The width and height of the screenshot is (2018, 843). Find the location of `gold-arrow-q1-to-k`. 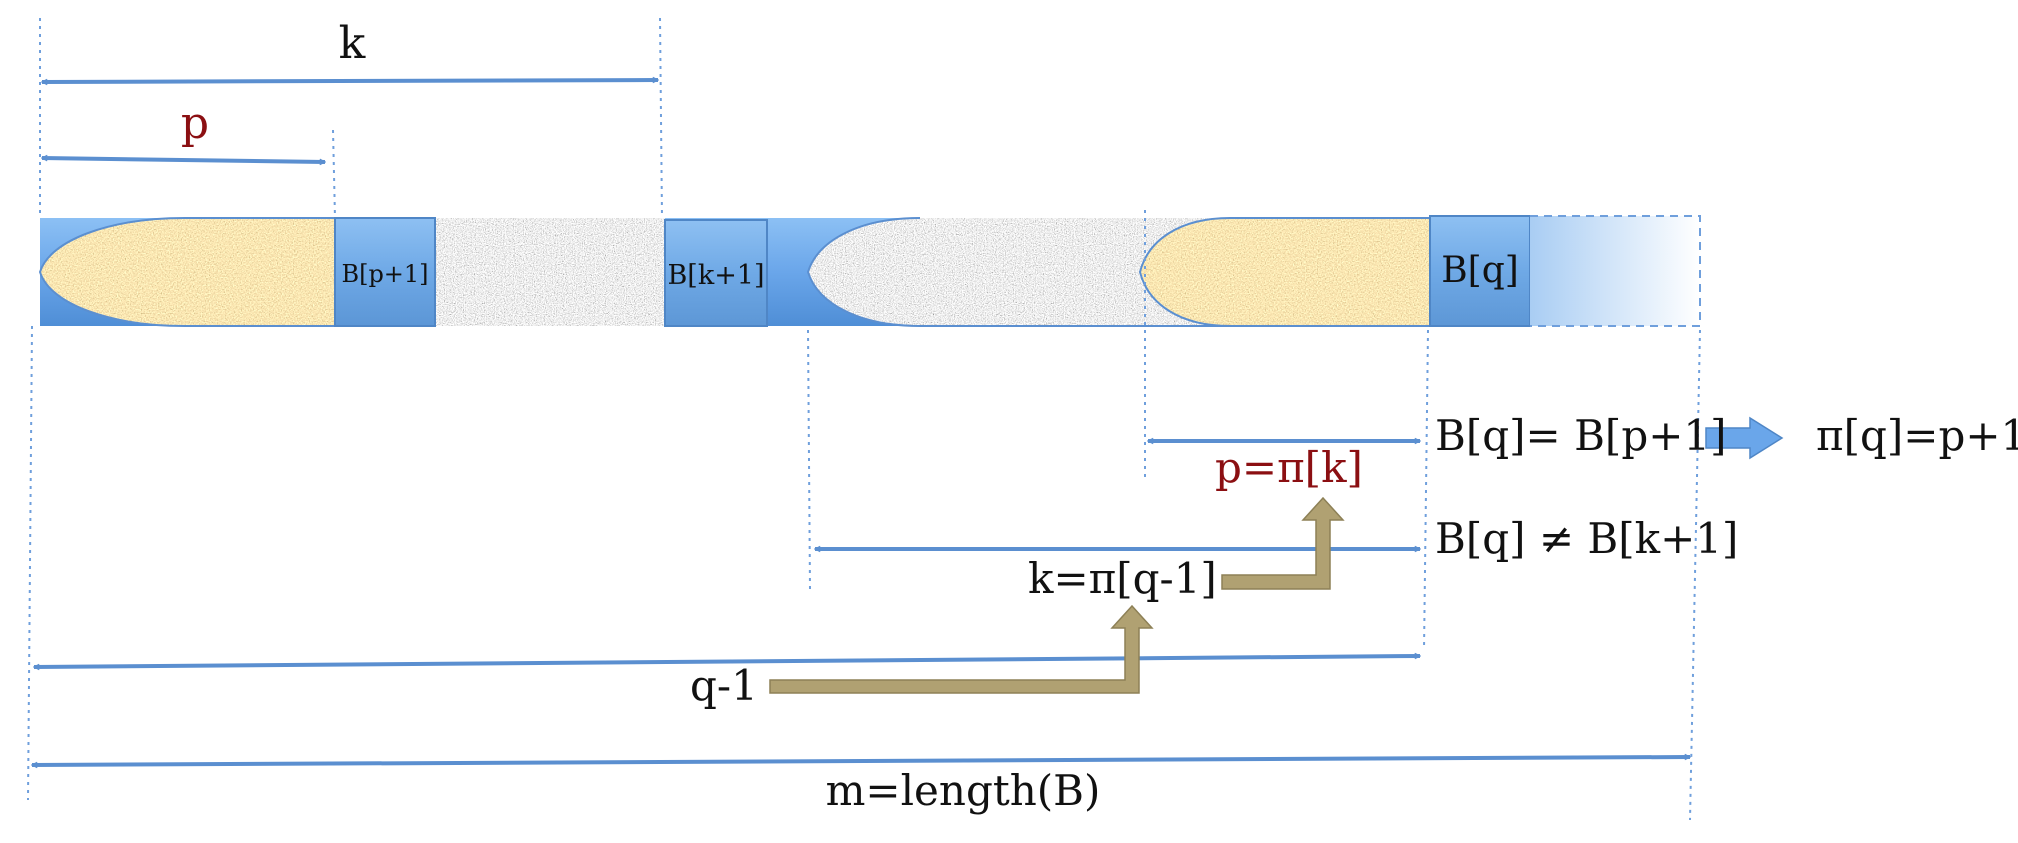

gold-arrow-q1-to-k is located at coordinates (961, 649).